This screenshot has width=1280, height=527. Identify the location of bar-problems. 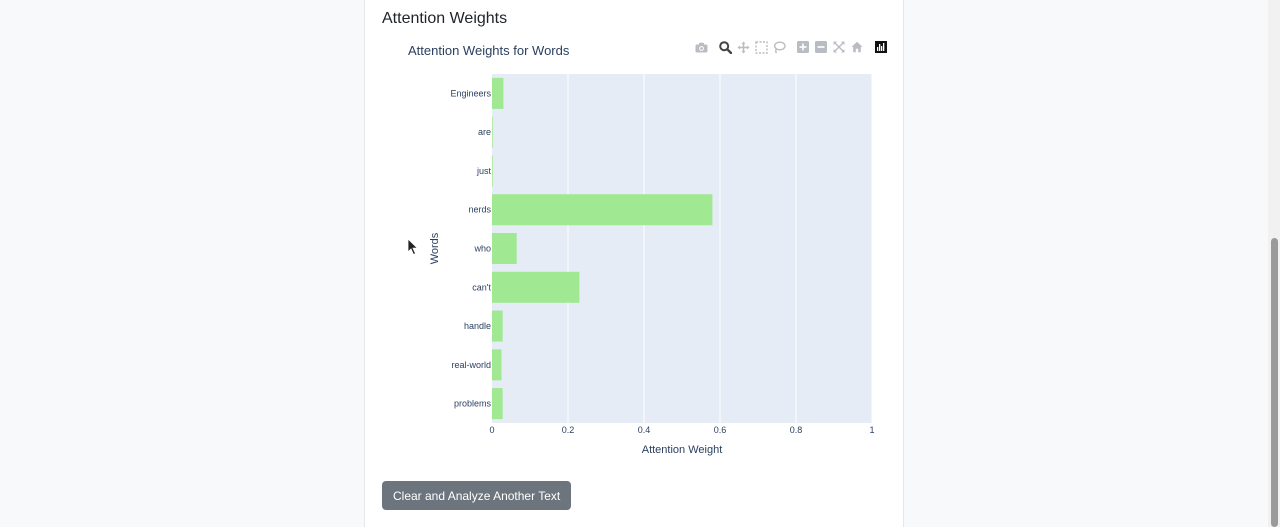
(497, 404).